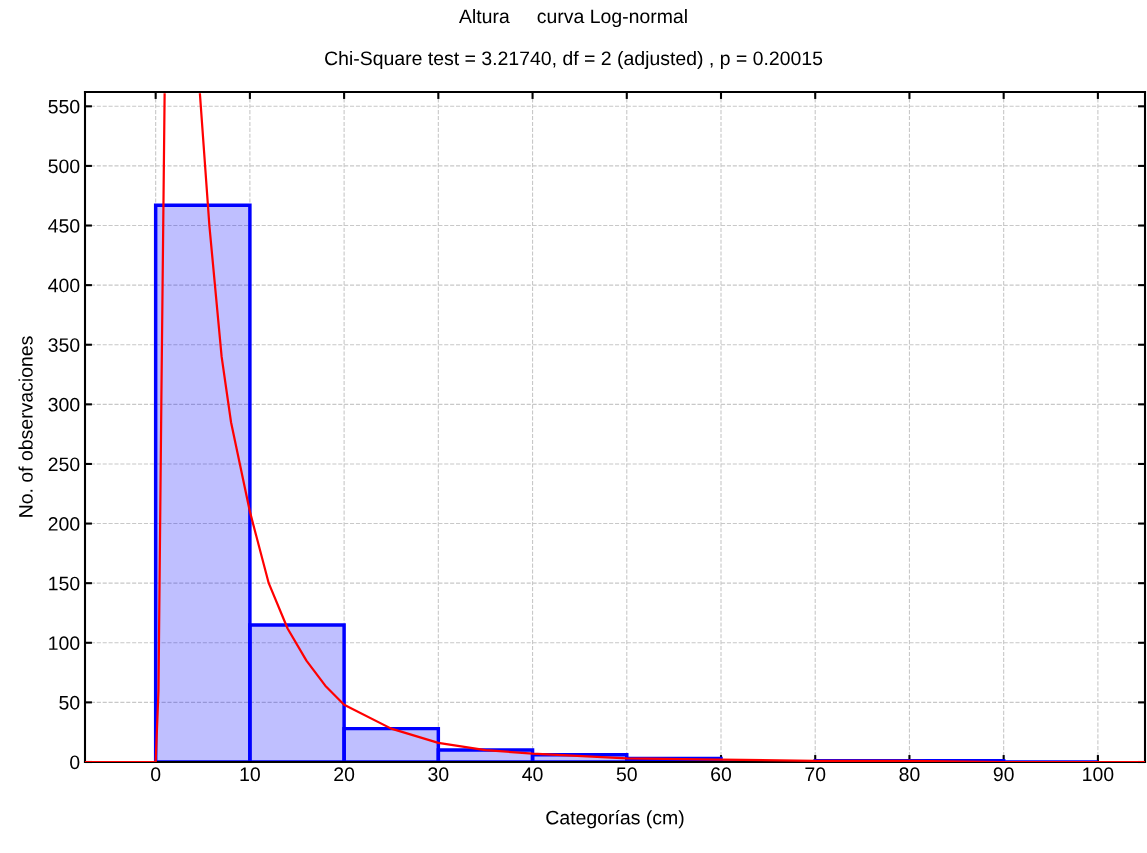  Describe the element at coordinates (64, 285) in the screenshot. I see `y-tick-label: 400` at that location.